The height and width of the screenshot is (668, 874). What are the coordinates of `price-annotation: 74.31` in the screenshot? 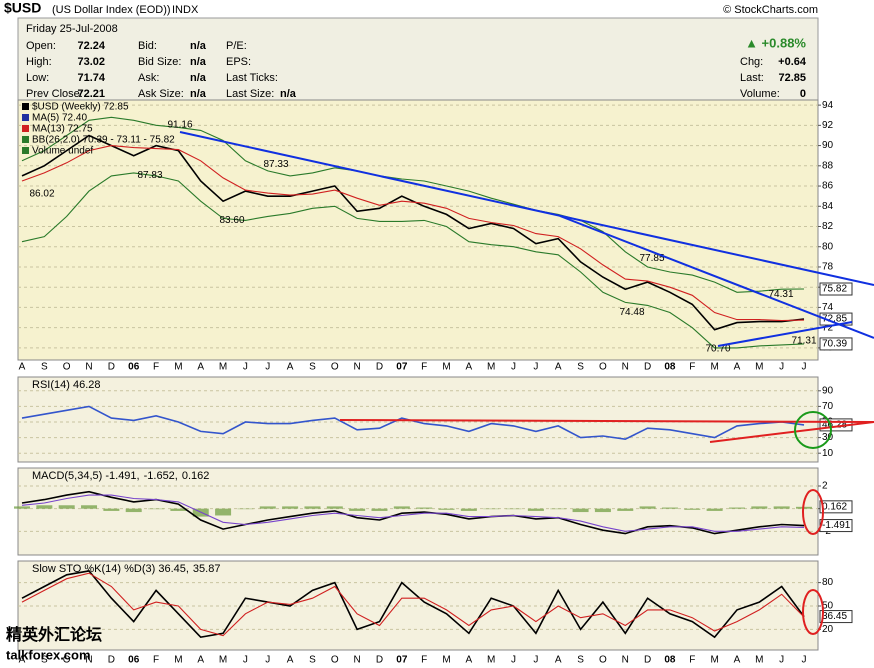 It's located at (780, 294).